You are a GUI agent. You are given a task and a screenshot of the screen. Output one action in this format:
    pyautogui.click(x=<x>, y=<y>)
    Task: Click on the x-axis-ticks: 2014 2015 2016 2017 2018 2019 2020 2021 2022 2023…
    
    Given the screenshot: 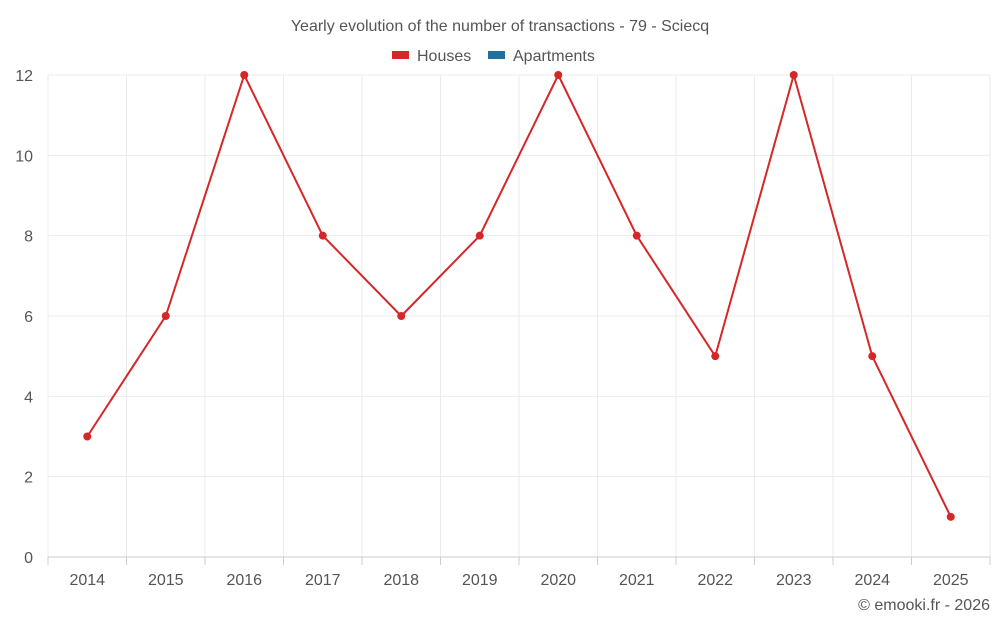 What is the action you would take?
    pyautogui.click(x=518, y=580)
    